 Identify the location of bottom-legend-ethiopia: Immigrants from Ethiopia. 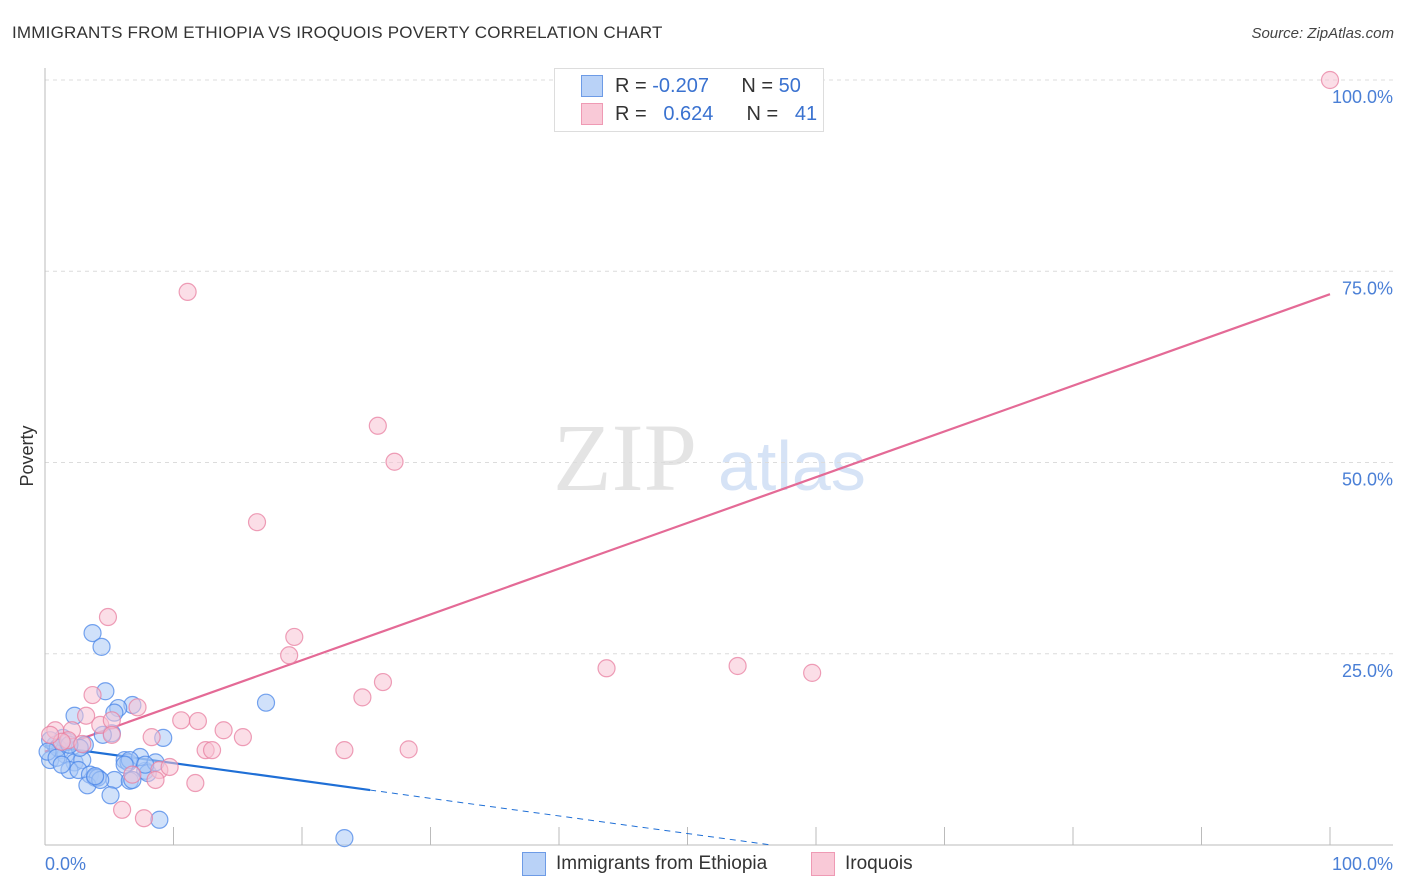
(644, 864).